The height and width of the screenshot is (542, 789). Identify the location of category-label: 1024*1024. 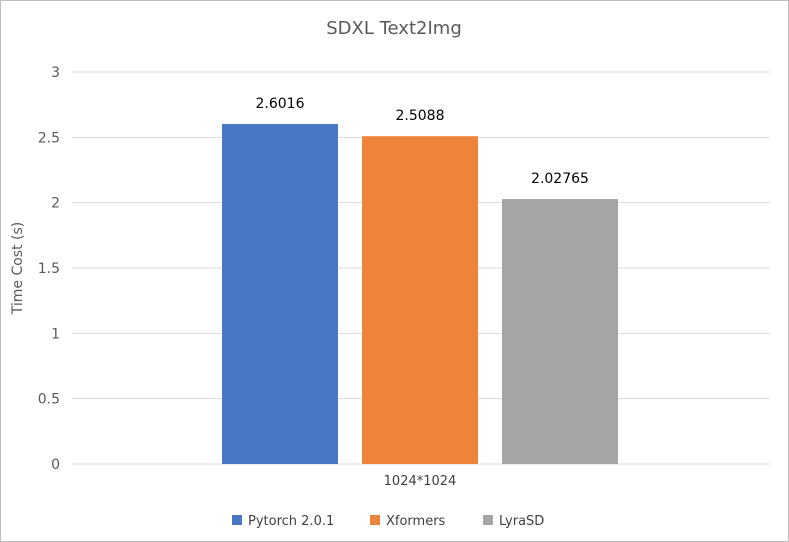
(420, 481).